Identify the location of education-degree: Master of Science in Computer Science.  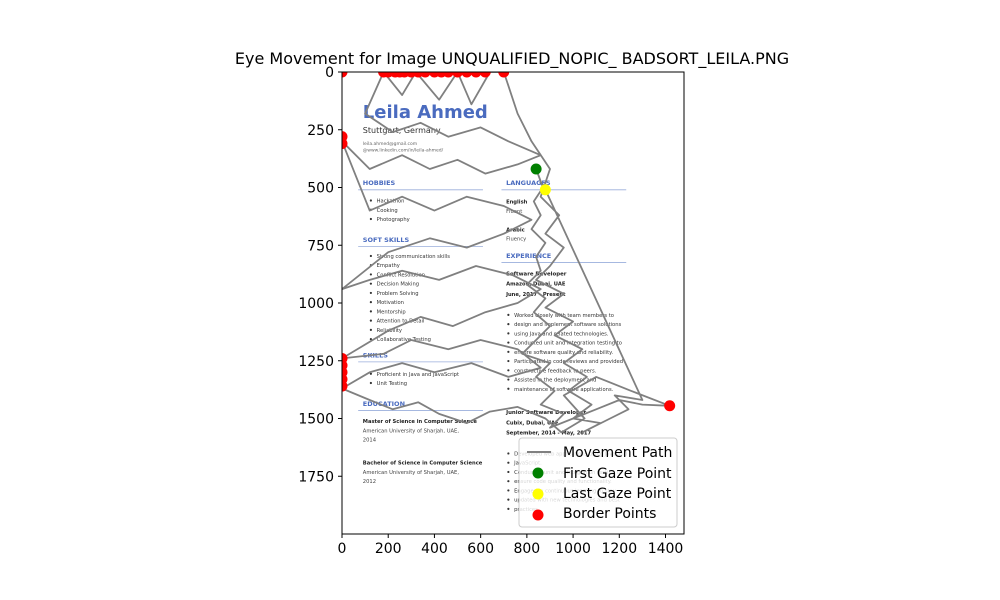
(420, 422).